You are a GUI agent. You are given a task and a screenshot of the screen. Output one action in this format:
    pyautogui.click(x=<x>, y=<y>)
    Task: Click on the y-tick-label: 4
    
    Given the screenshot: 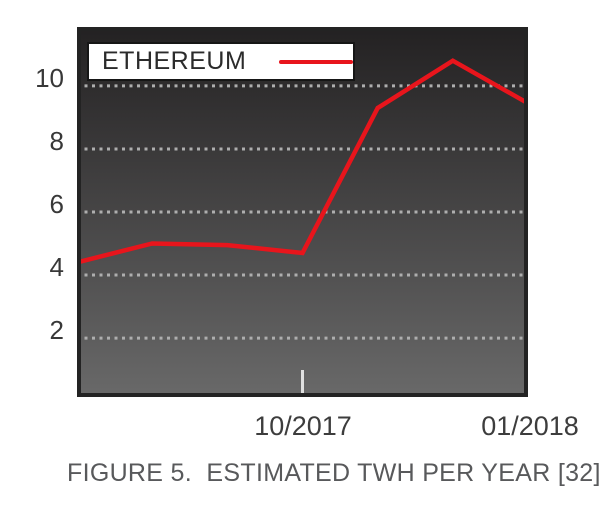 What is the action you would take?
    pyautogui.click(x=56, y=267)
    